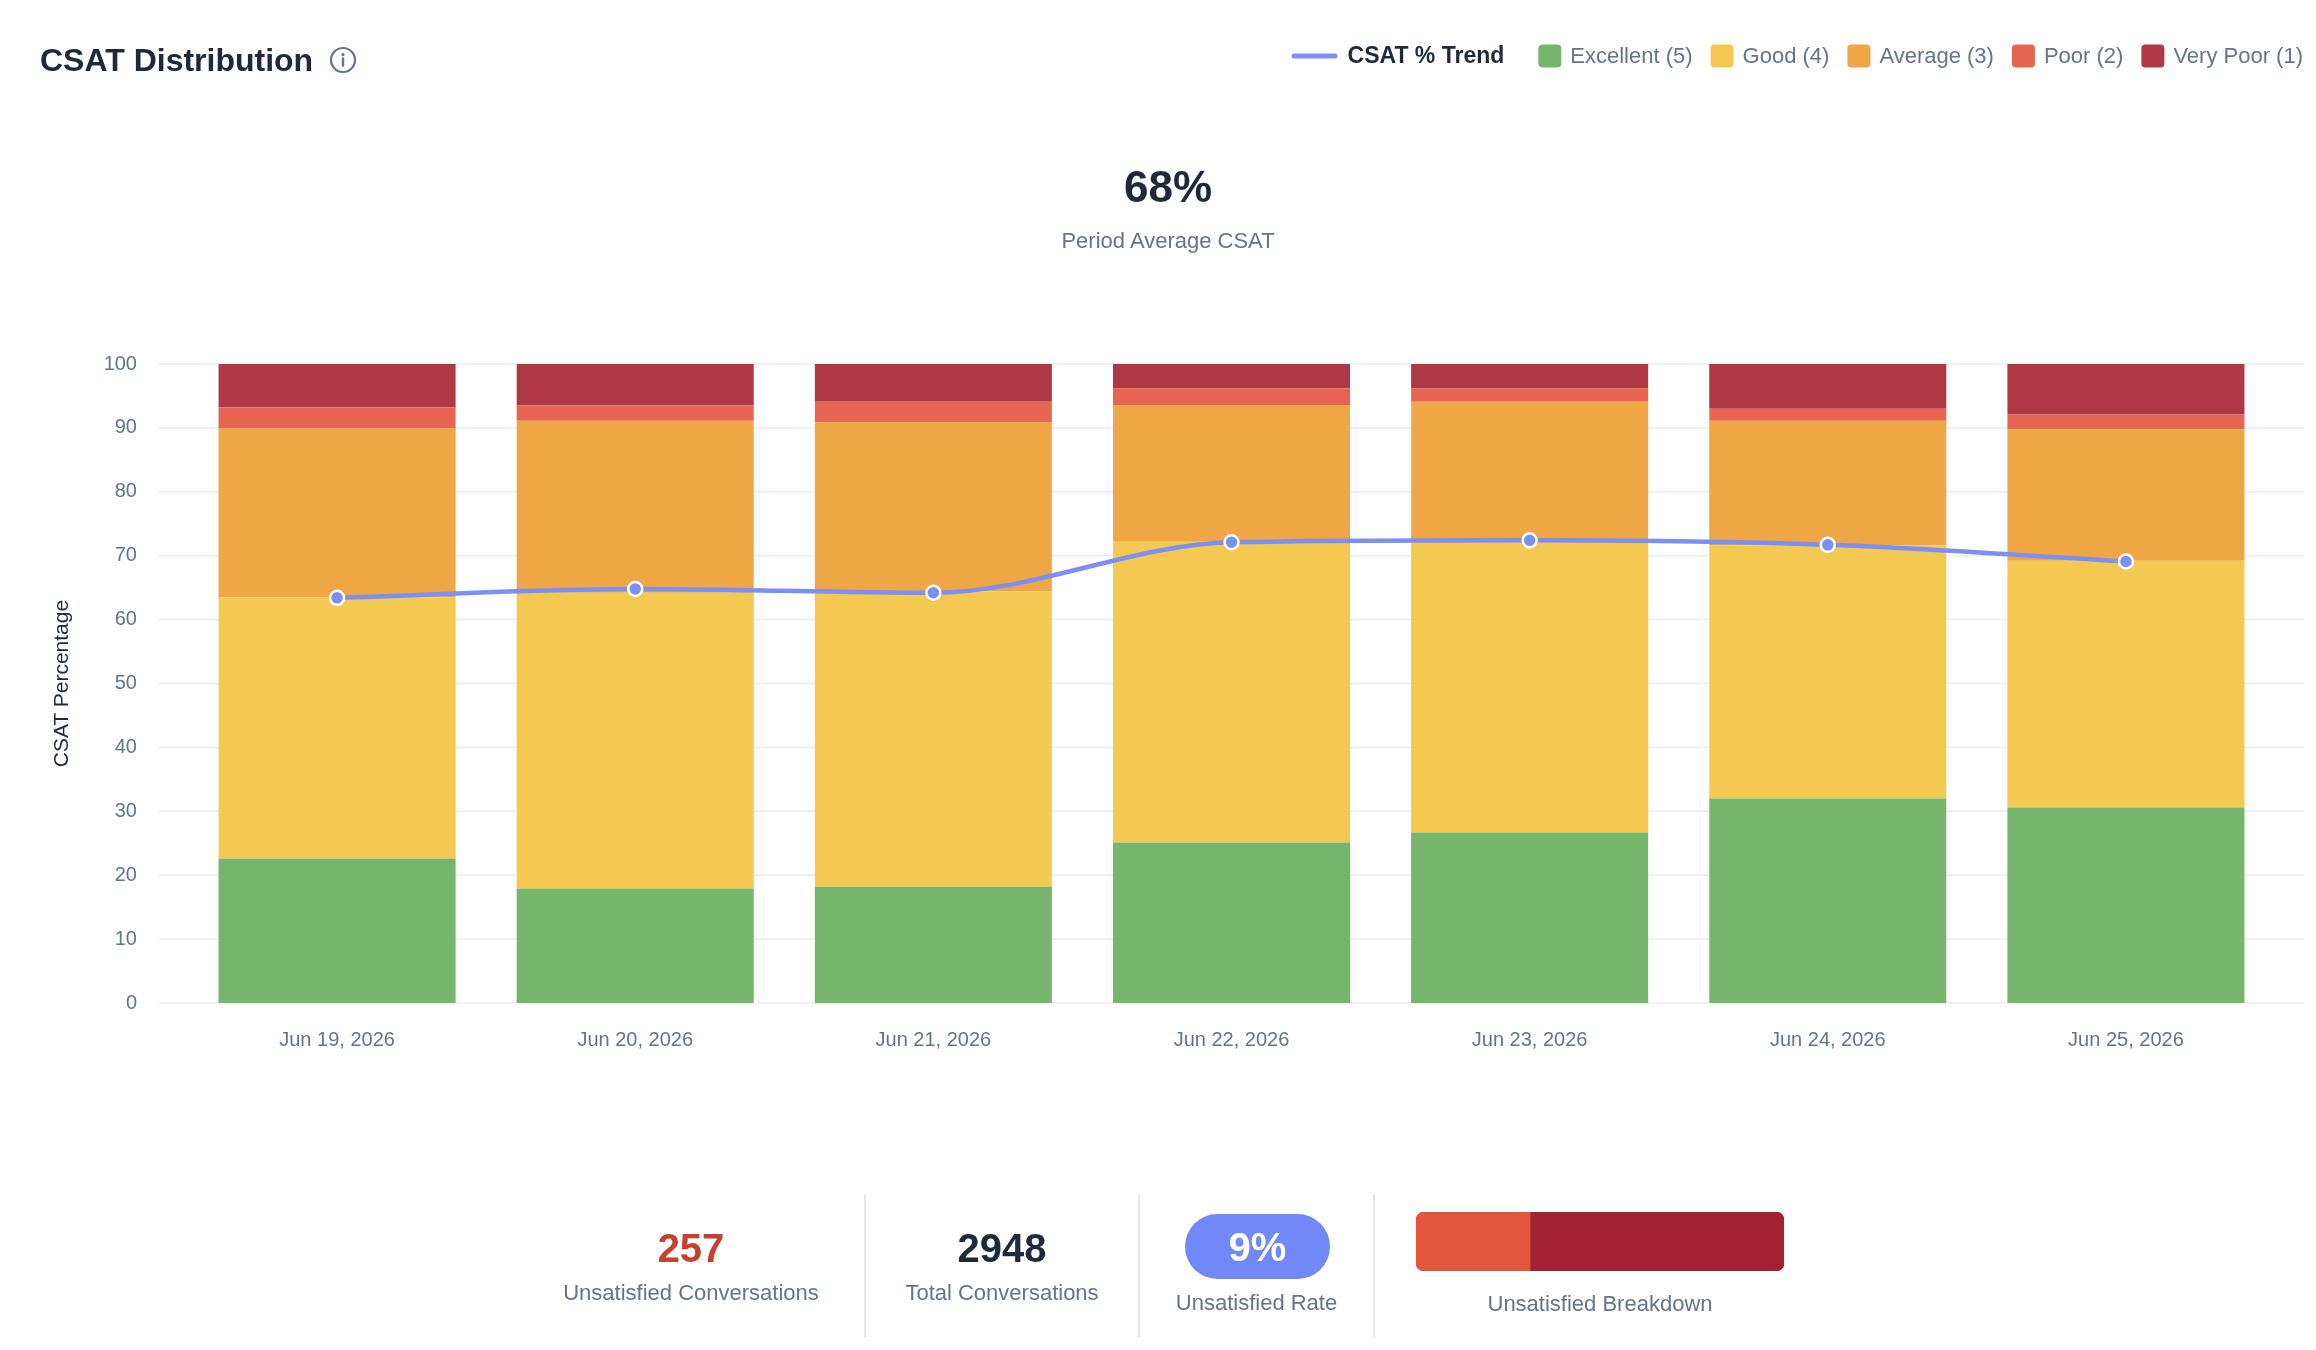 The height and width of the screenshot is (1350, 2316). I want to click on y-tick-label: 60, so click(125, 618).